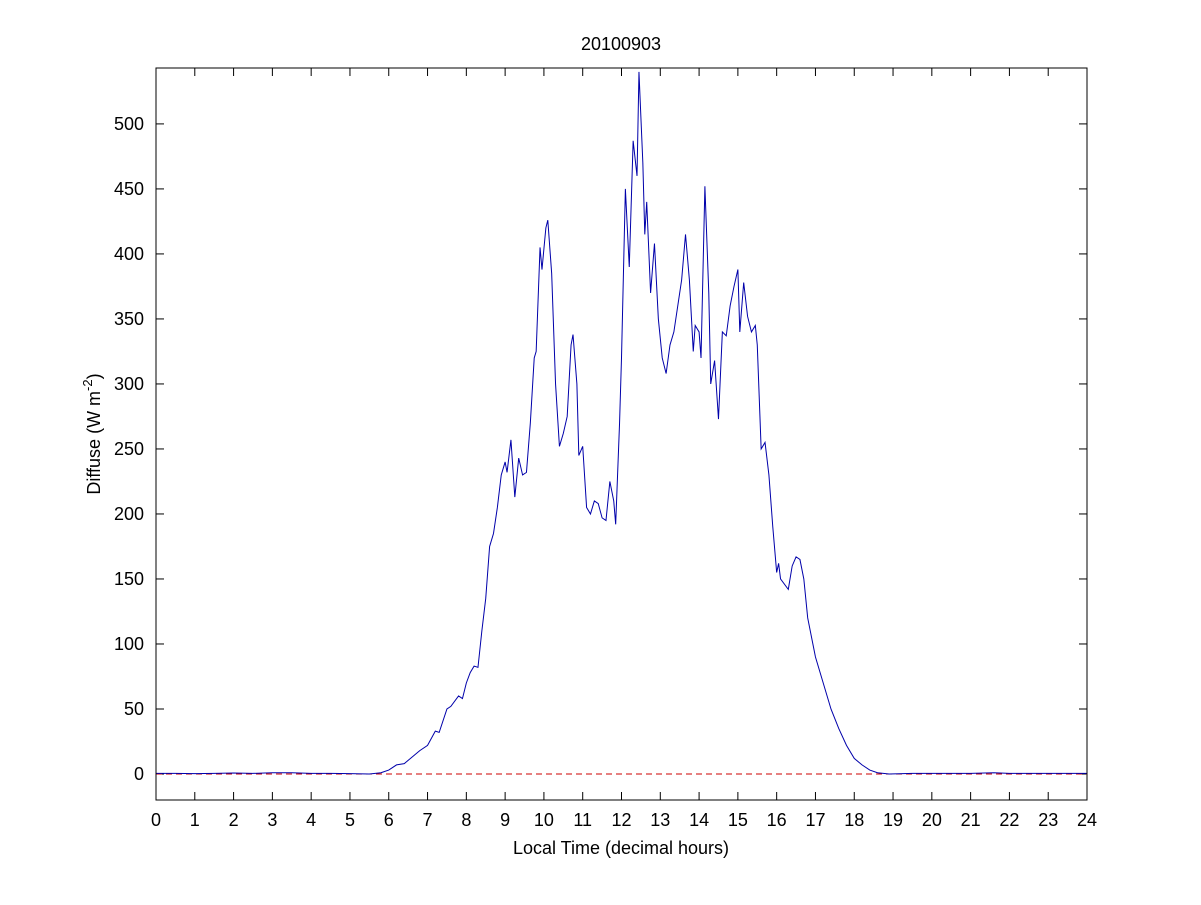 The image size is (1201, 905). I want to click on x-tick-label: 14, so click(699, 820).